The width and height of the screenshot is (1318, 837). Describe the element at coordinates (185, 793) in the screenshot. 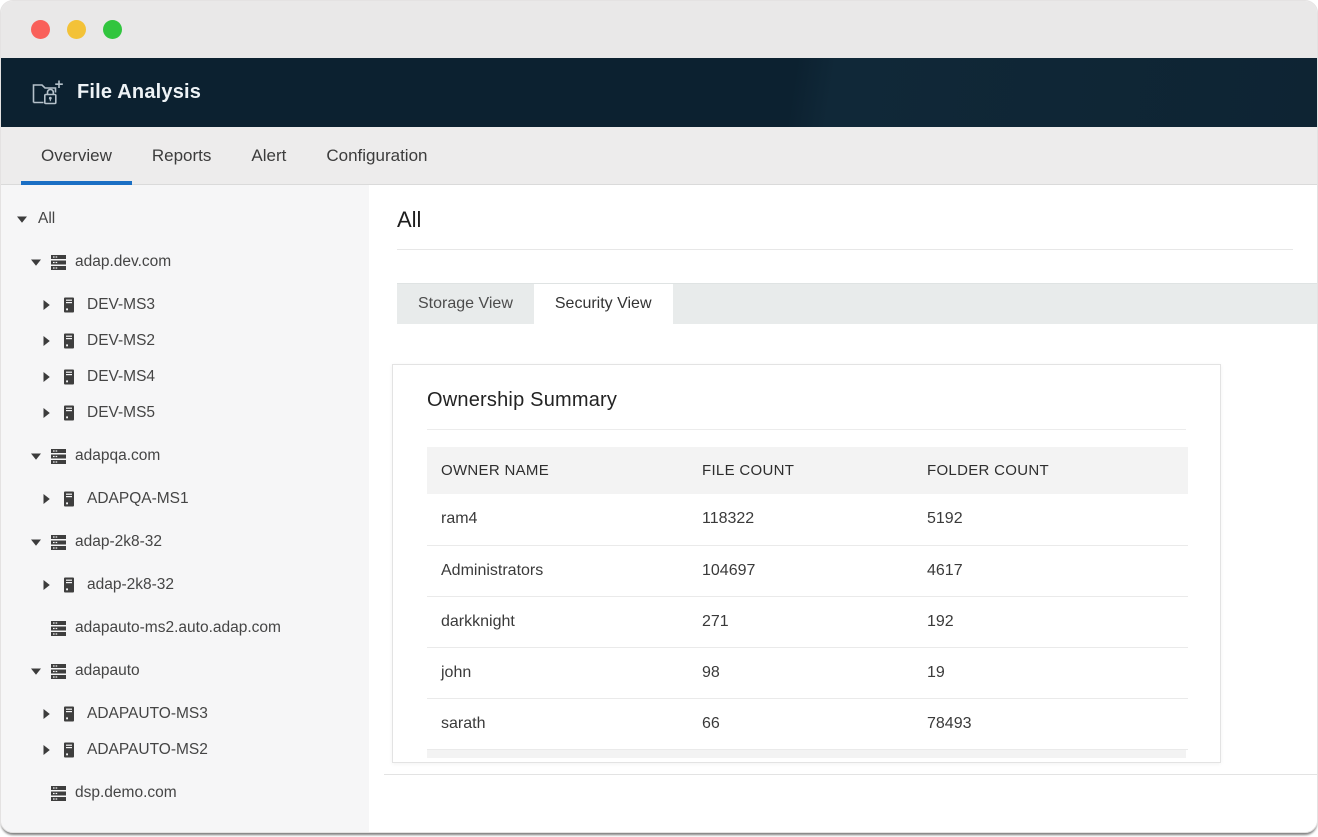

I see `tree-item-dsp-demo-com: dsp.demo.com` at that location.